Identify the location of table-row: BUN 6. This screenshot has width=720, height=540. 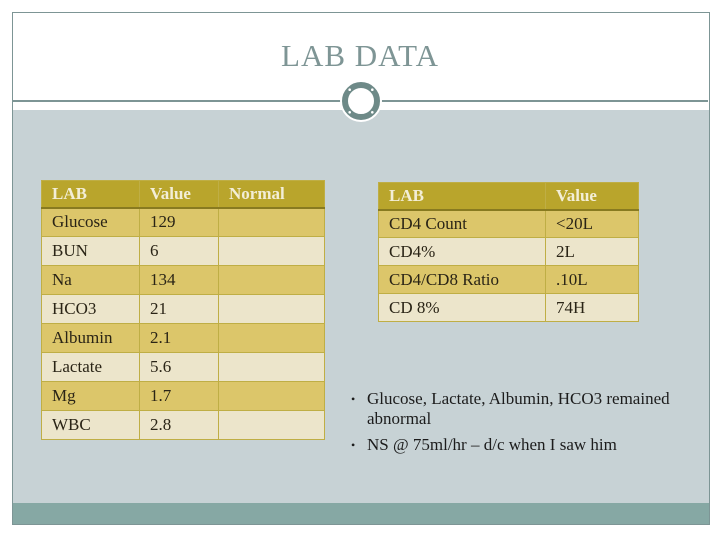
(183, 251).